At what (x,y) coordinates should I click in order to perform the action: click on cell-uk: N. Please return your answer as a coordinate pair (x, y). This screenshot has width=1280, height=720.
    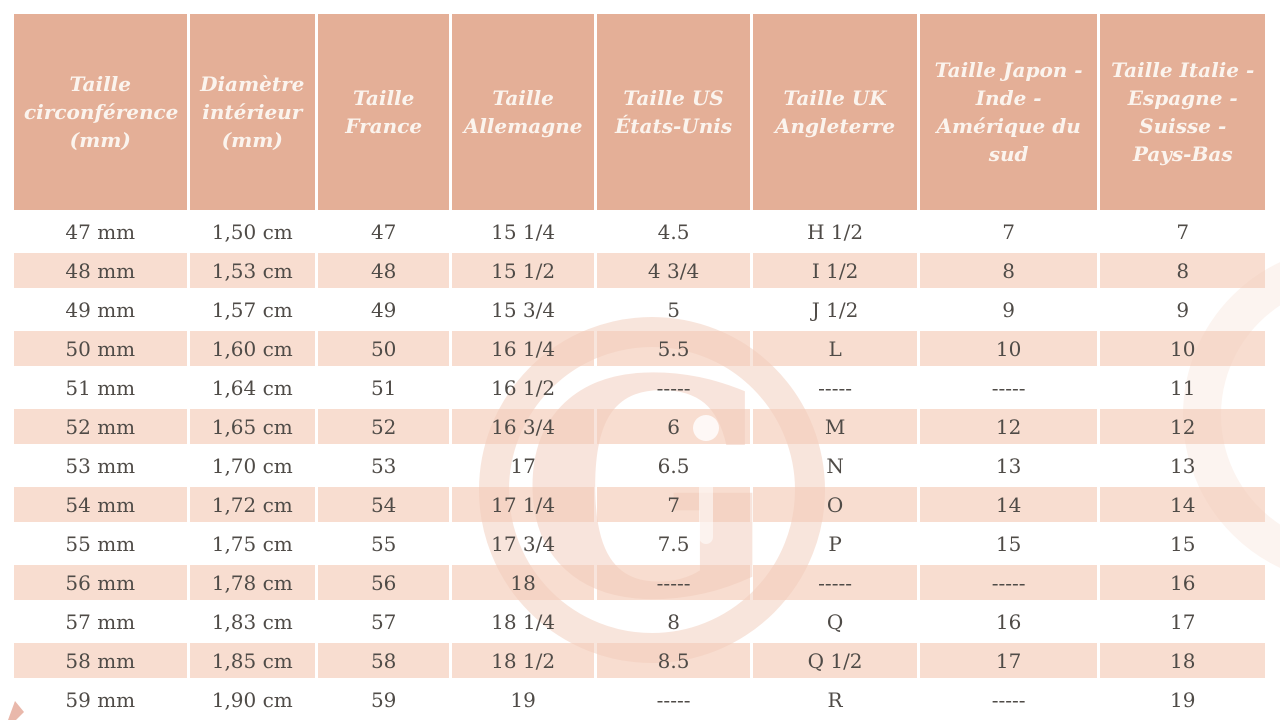
    Looking at the image, I should click on (835, 465).